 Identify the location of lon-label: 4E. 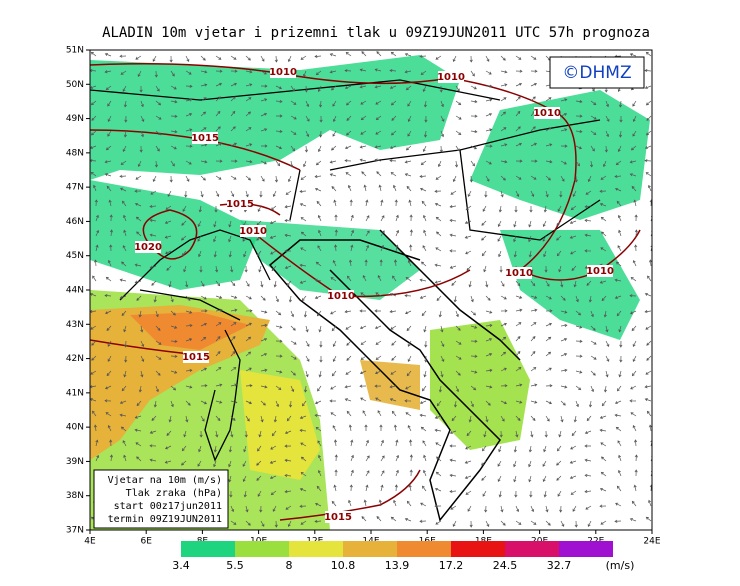
(90, 542).